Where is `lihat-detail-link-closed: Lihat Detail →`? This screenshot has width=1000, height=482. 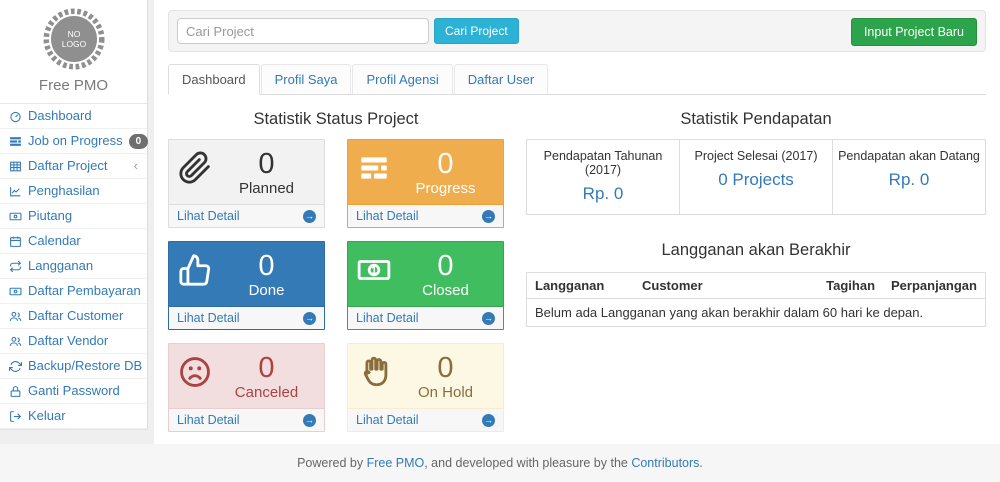
lihat-detail-link-closed: Lihat Detail → is located at coordinates (425, 317).